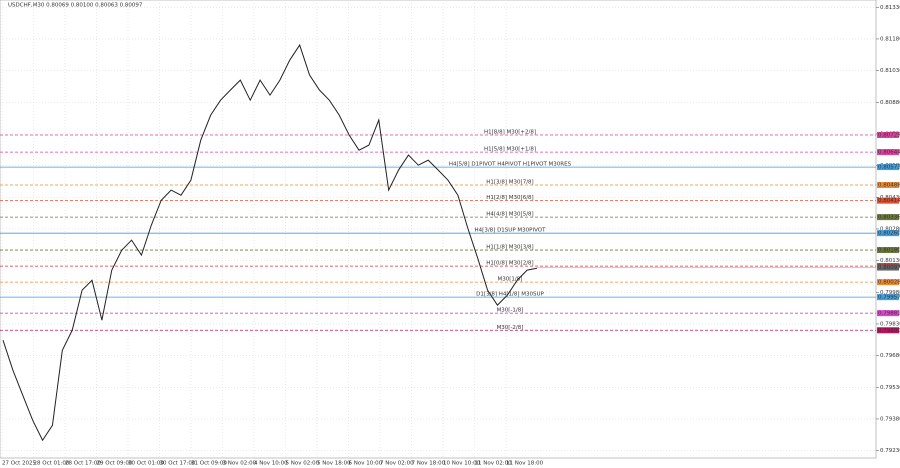 The width and height of the screenshot is (900, 468). I want to click on level-label: D1[3/8] H4[1/8] M30SUP, so click(510, 295).